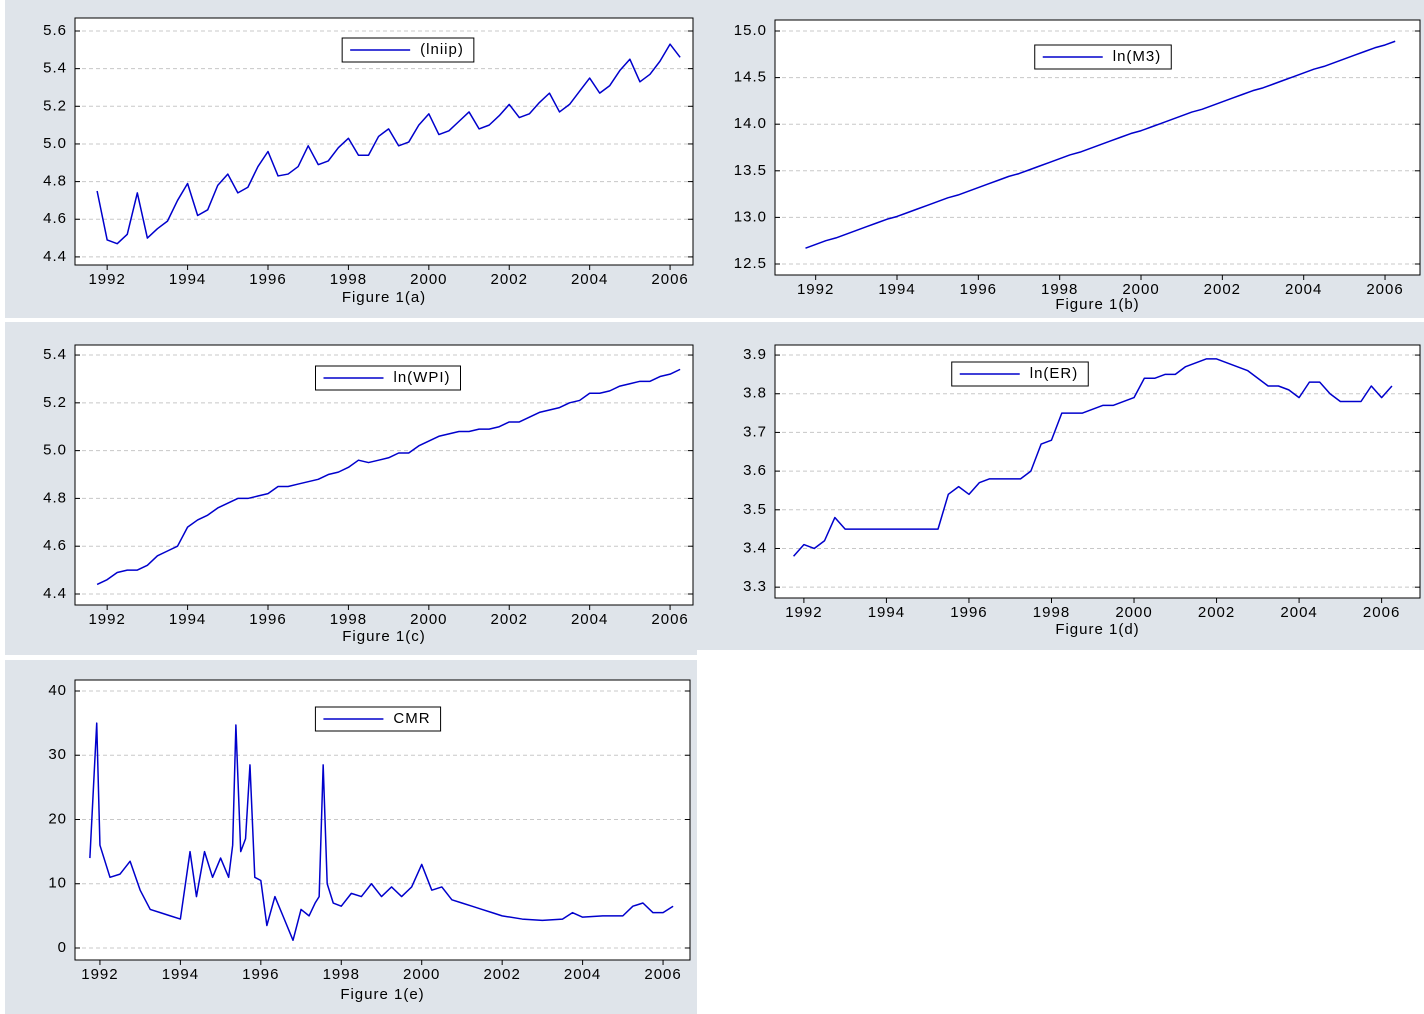 The image size is (1424, 1014). I want to click on y-tick-label: 3.9, so click(755, 354).